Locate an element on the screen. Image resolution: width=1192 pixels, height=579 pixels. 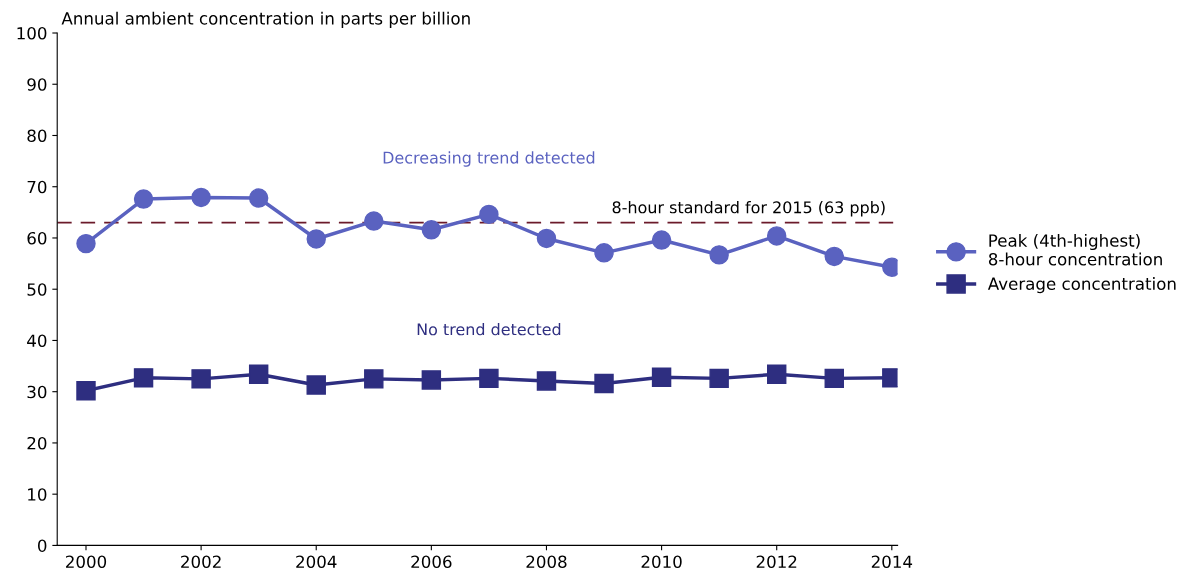
y-tick-label: 40 is located at coordinates (37, 341).